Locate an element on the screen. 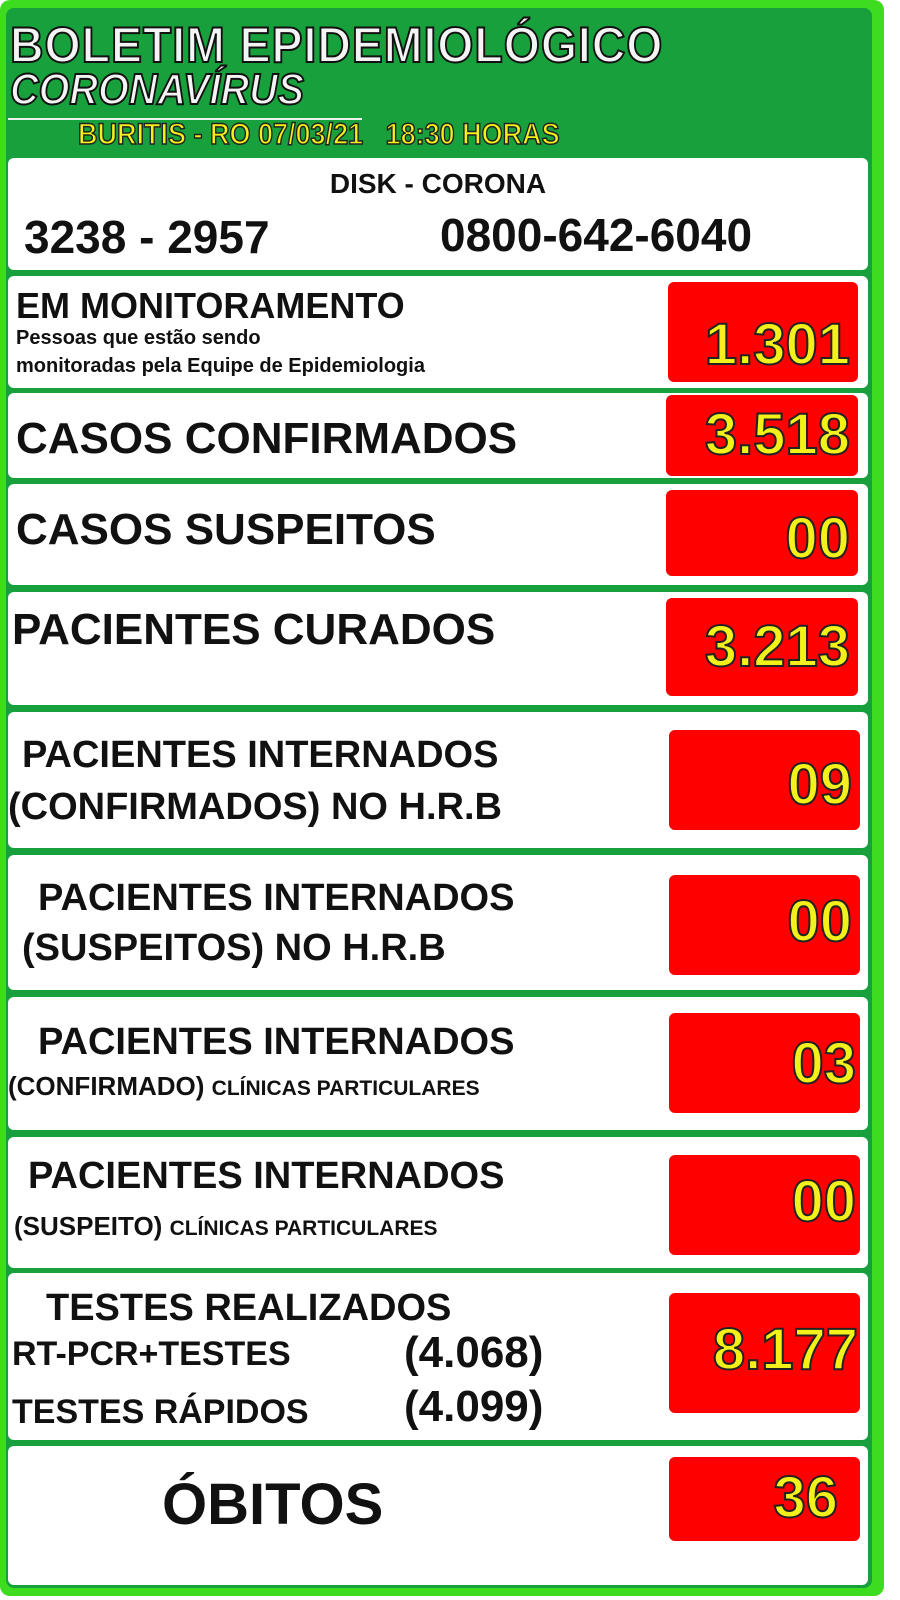 Image resolution: width=900 pixels, height=1600 pixels. internados-suspeitos-hrb-line1: PACIENTES INTERNADOS is located at coordinates (276, 898).